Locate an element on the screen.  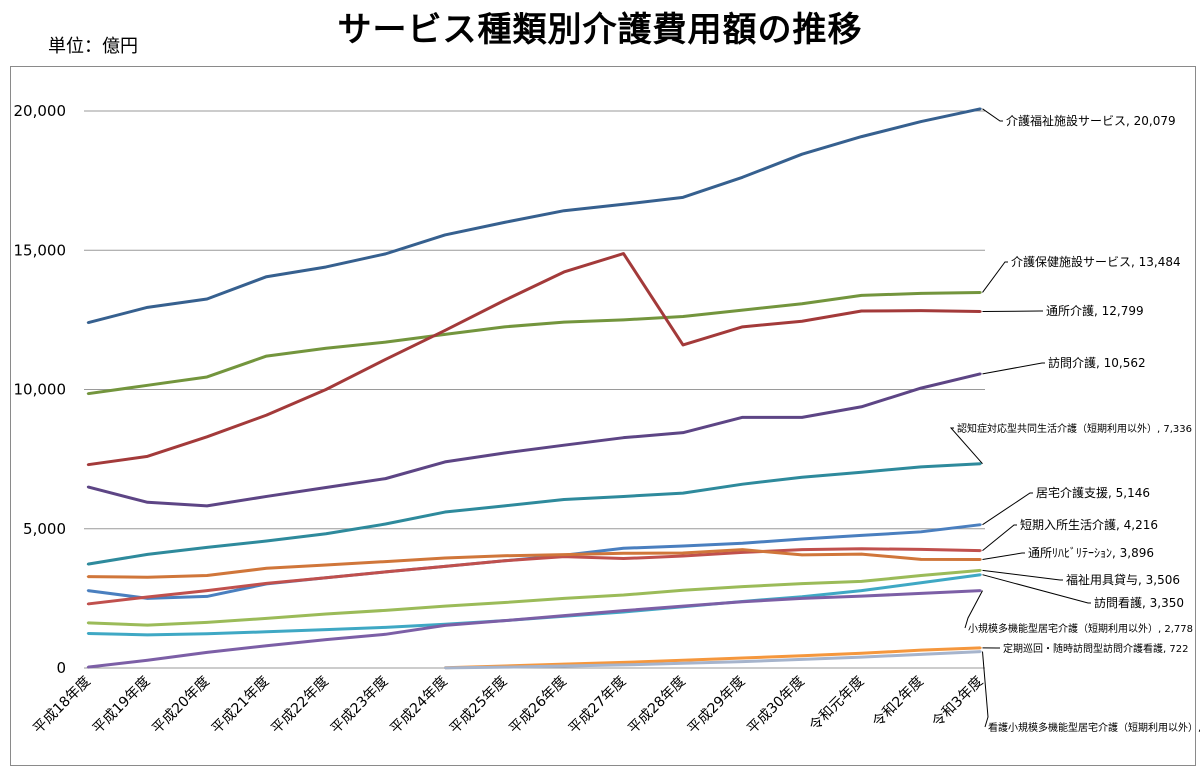
data-label: 定期巡回・随時訪問型訪問介護看護, 722 is located at coordinates (1095, 648).